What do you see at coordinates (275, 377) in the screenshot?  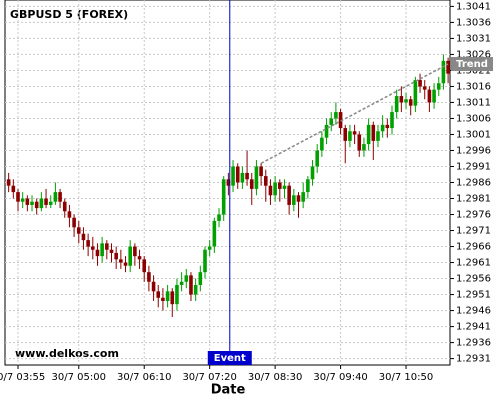 I see `x-tick-label: 30/7 08:30` at bounding box center [275, 377].